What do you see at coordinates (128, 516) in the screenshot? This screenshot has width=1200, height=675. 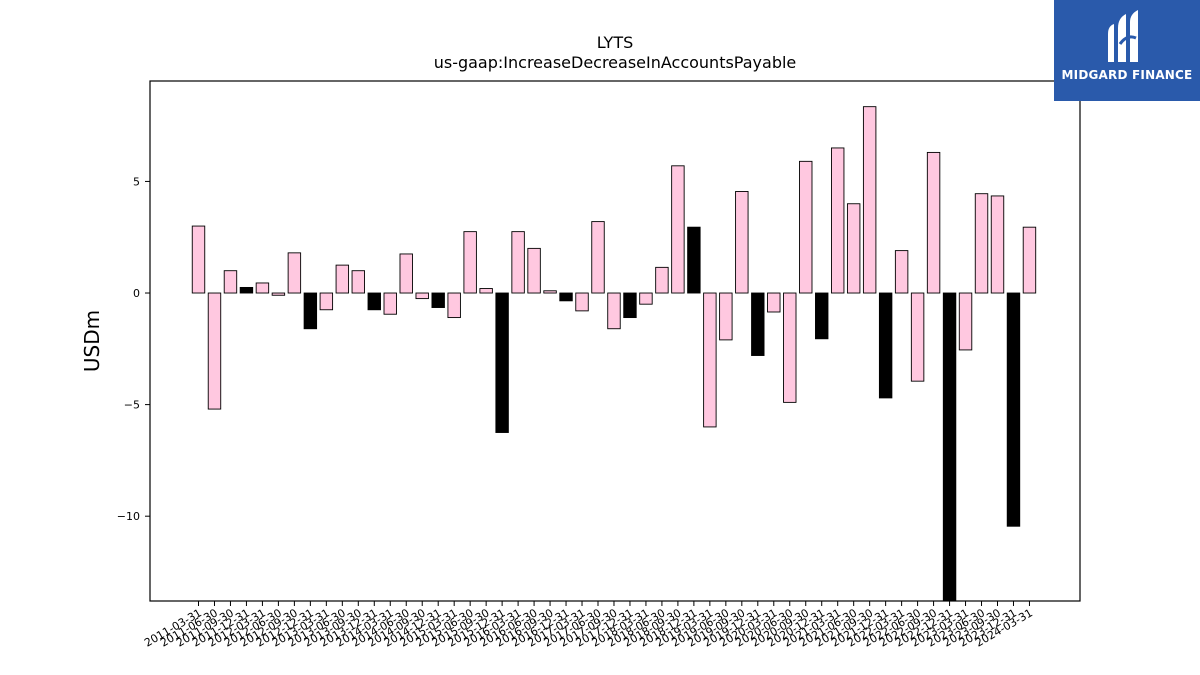 I see `y-tick-label: −10` at bounding box center [128, 516].